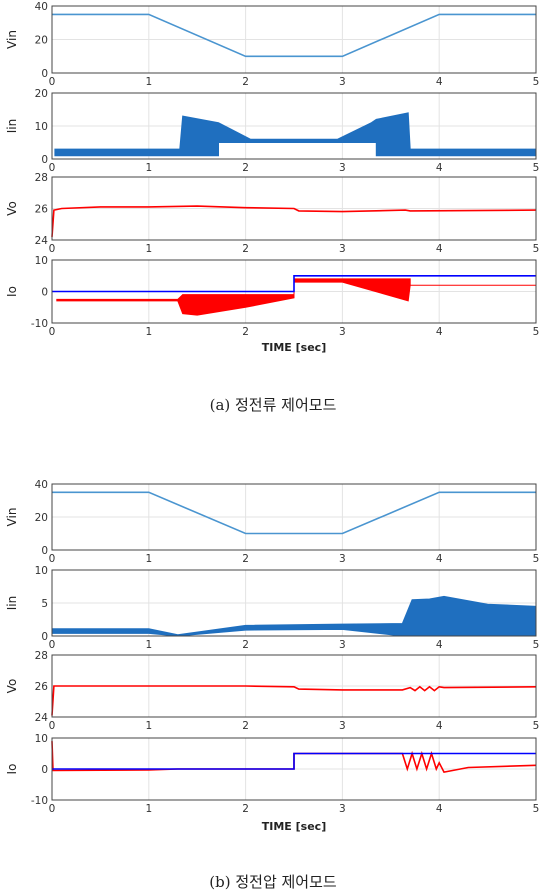 This screenshot has height=896, width=546. I want to click on fig-b-io-ytick-label: 0, so click(44, 770).